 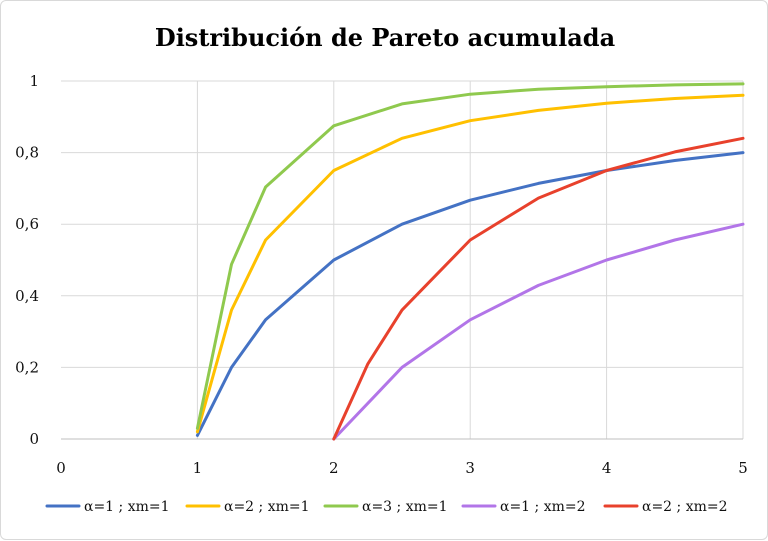 What do you see at coordinates (34, 81) in the screenshot?
I see `y-tick-label: 1` at bounding box center [34, 81].